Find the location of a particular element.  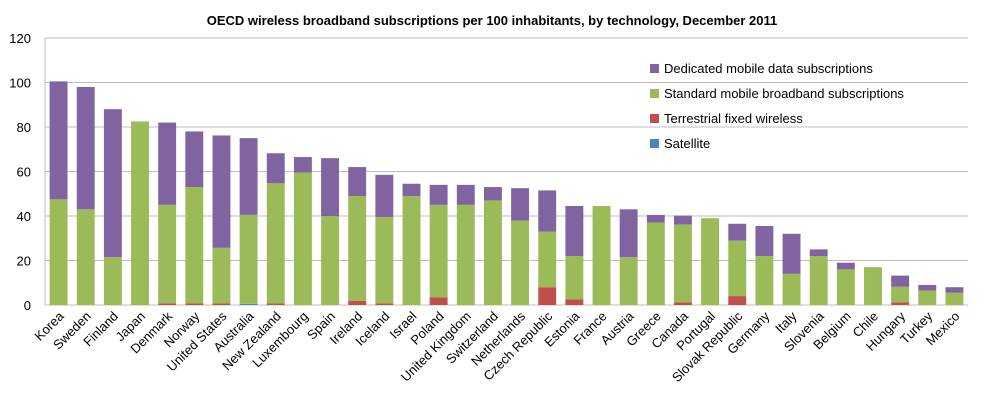

y-tick-label: 40 is located at coordinates (24, 216).